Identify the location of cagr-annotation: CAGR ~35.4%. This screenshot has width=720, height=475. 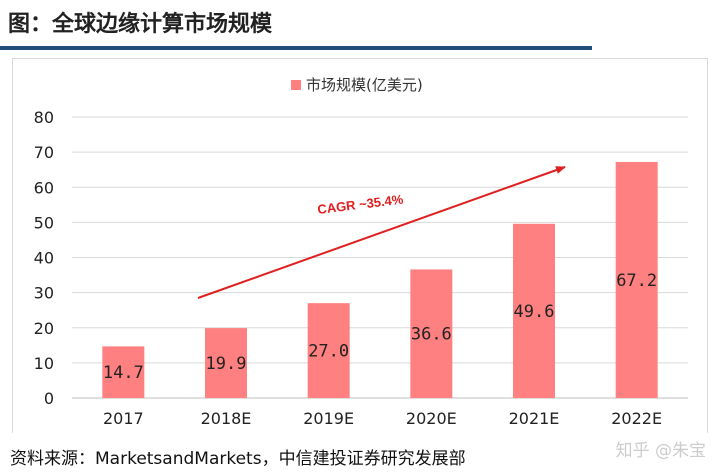
(361, 204).